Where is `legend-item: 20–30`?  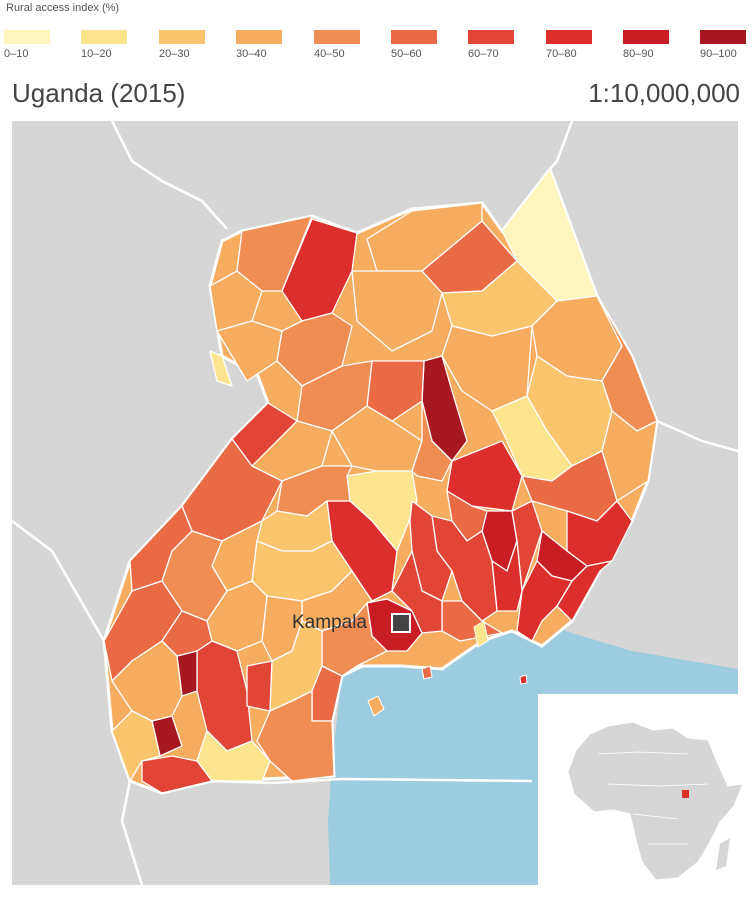 legend-item: 20–30 is located at coordinates (182, 45).